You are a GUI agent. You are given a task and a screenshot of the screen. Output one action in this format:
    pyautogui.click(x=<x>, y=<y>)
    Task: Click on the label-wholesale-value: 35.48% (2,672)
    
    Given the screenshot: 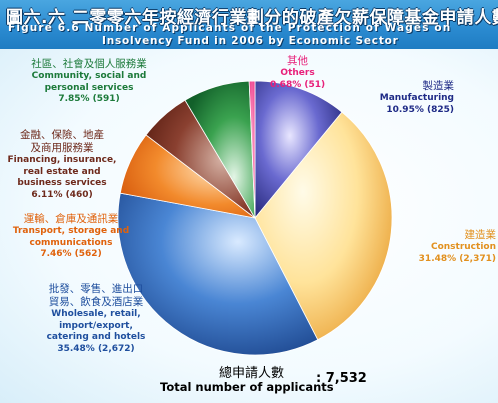 What is the action you would take?
    pyautogui.click(x=96, y=348)
    